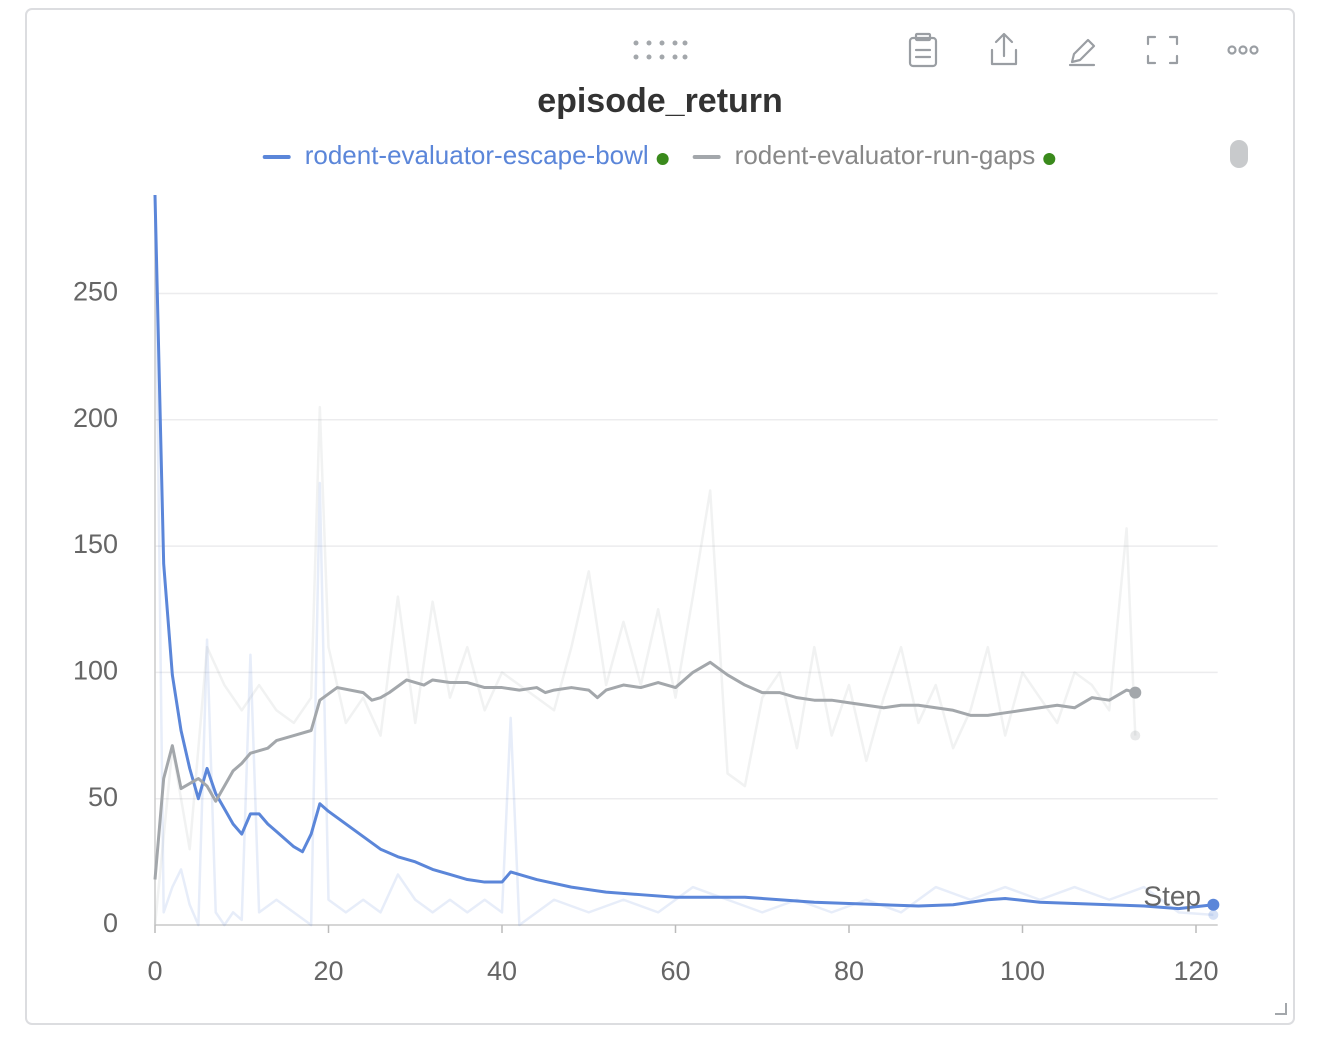  Describe the element at coordinates (502, 971) in the screenshot. I see `x-tick-label: 40` at that location.